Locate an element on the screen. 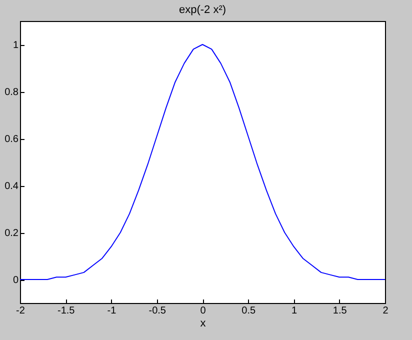 The width and height of the screenshot is (412, 340). x-tick-label: 1.5 is located at coordinates (340, 311).